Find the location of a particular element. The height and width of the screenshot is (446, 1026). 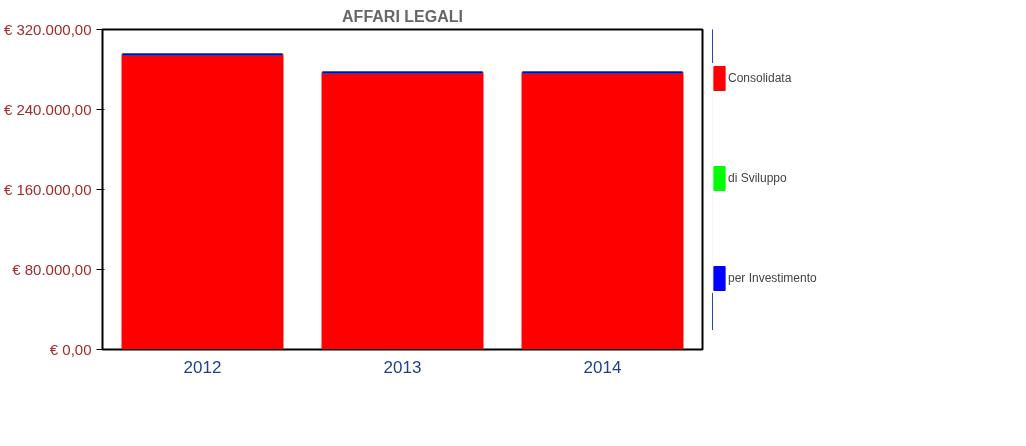

chart-title: AFFARI LEGALI is located at coordinates (402, 16).